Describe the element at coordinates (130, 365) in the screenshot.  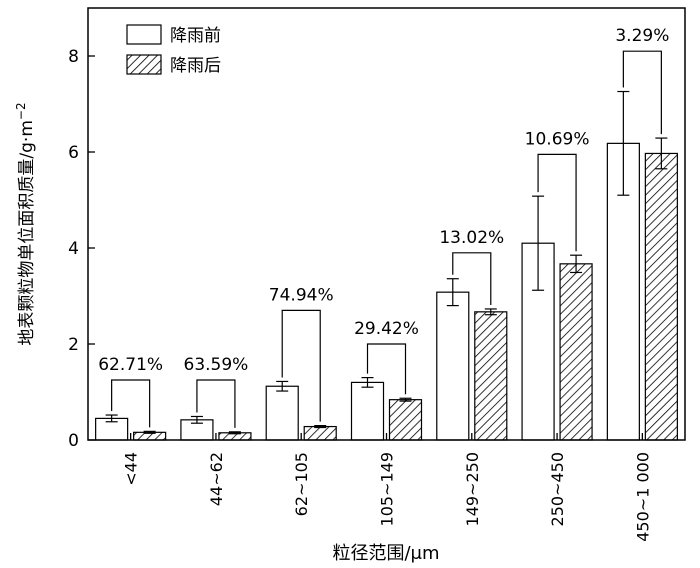
I see `percent-annotation: 62.71%` at that location.